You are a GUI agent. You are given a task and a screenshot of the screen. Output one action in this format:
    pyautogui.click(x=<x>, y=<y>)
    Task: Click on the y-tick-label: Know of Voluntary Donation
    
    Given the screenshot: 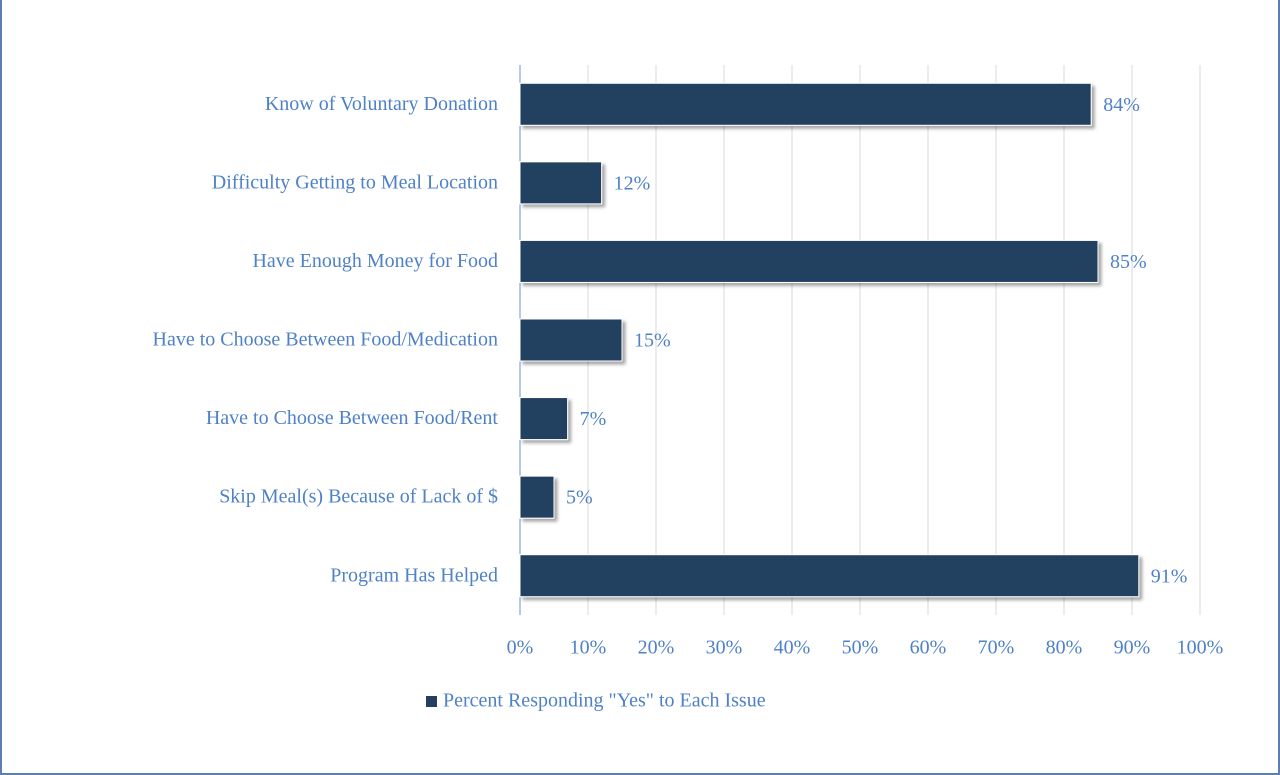 What is the action you would take?
    pyautogui.click(x=381, y=104)
    